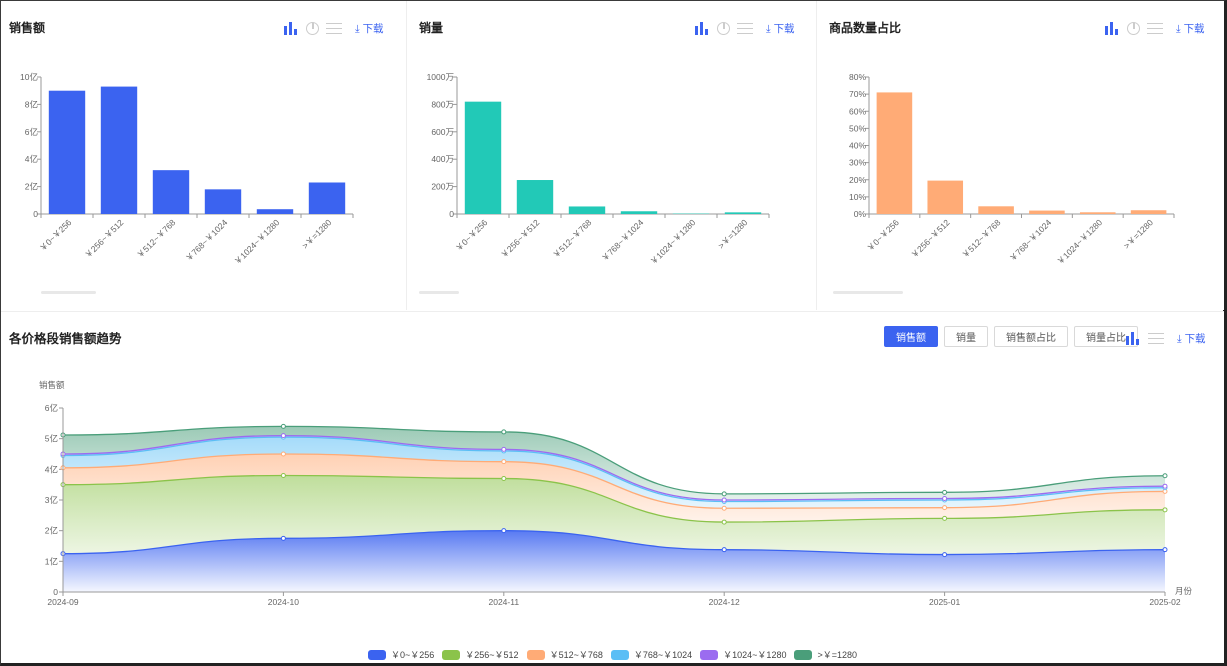  Describe the element at coordinates (442, 187) in the screenshot. I see `y-tick-label: 200万` at that location.